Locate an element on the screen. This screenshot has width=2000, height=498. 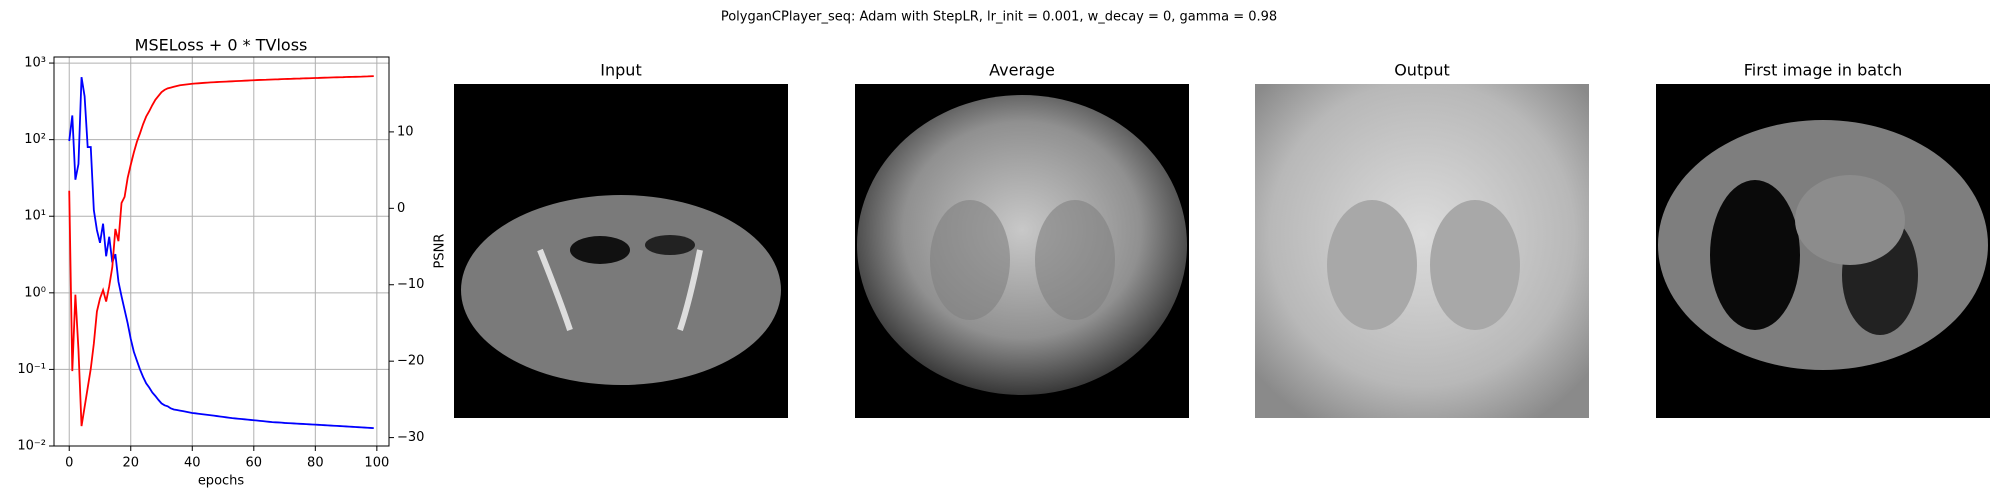
image-panel: Output is located at coordinates (1422, 239).